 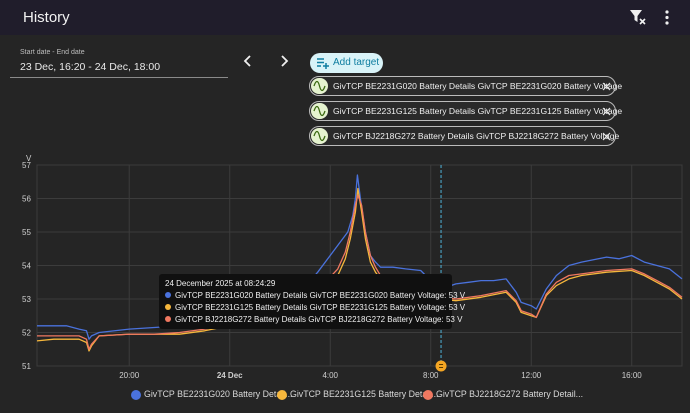 I want to click on more-vert-icon, so click(x=667, y=17).